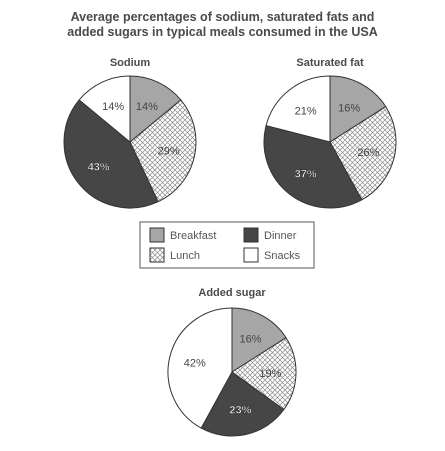 The height and width of the screenshot is (451, 445). What do you see at coordinates (251, 235) in the screenshot?
I see `legend-swatch-dinner` at bounding box center [251, 235].